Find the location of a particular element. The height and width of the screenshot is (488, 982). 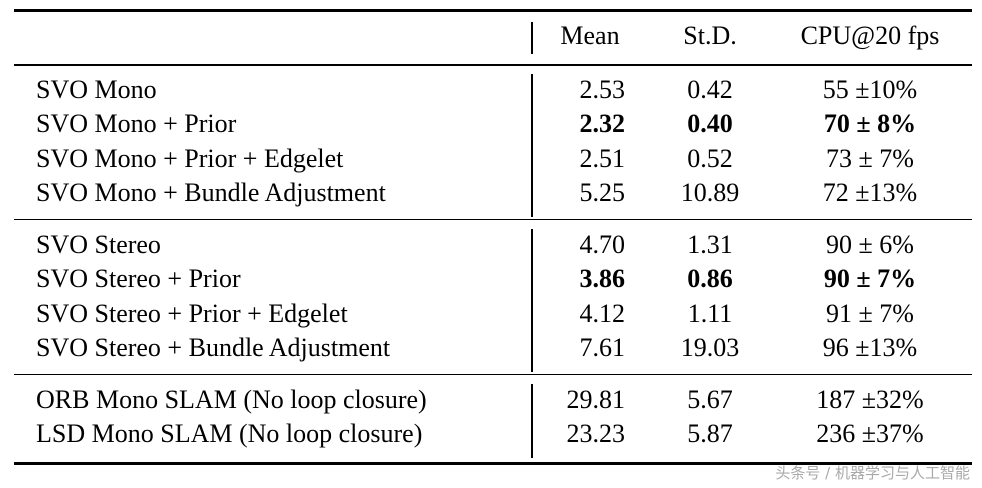

table-cell: 70 ± 8% is located at coordinates (870, 124).